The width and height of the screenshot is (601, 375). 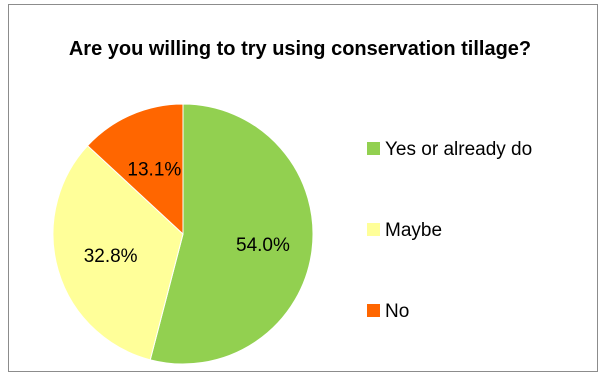 What do you see at coordinates (263, 245) in the screenshot?
I see `slice-data-label-1: 54.0%` at bounding box center [263, 245].